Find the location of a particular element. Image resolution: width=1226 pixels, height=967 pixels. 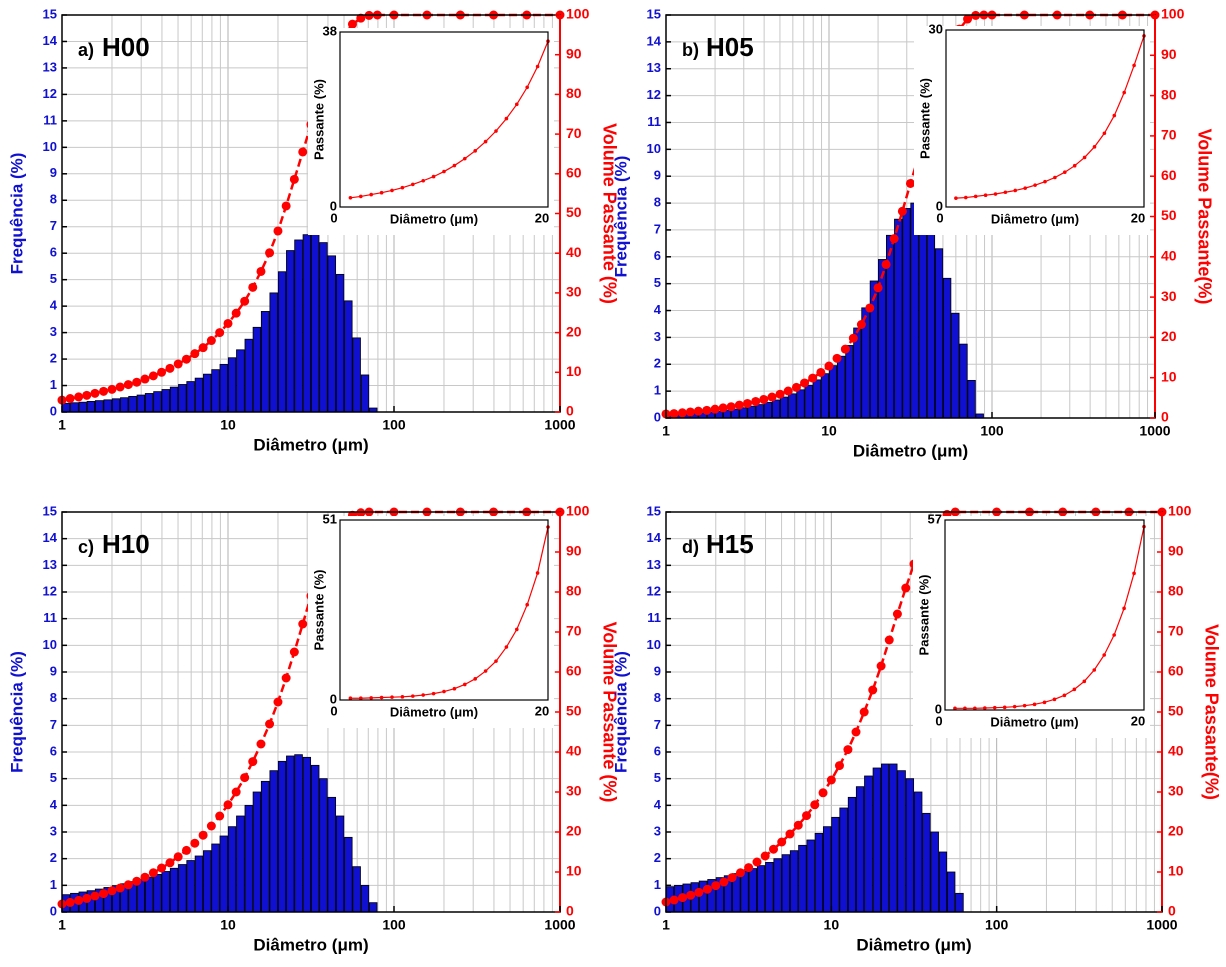

y2-tick-label: 70 is located at coordinates (574, 631).